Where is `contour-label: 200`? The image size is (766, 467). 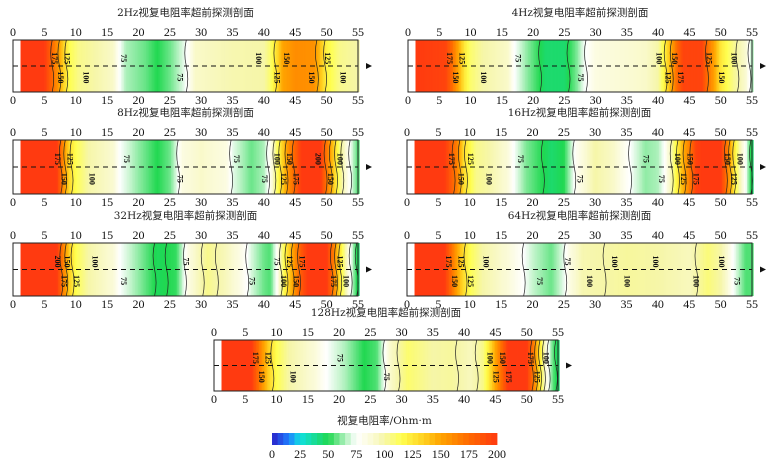
contour-label: 200 is located at coordinates (317, 159).